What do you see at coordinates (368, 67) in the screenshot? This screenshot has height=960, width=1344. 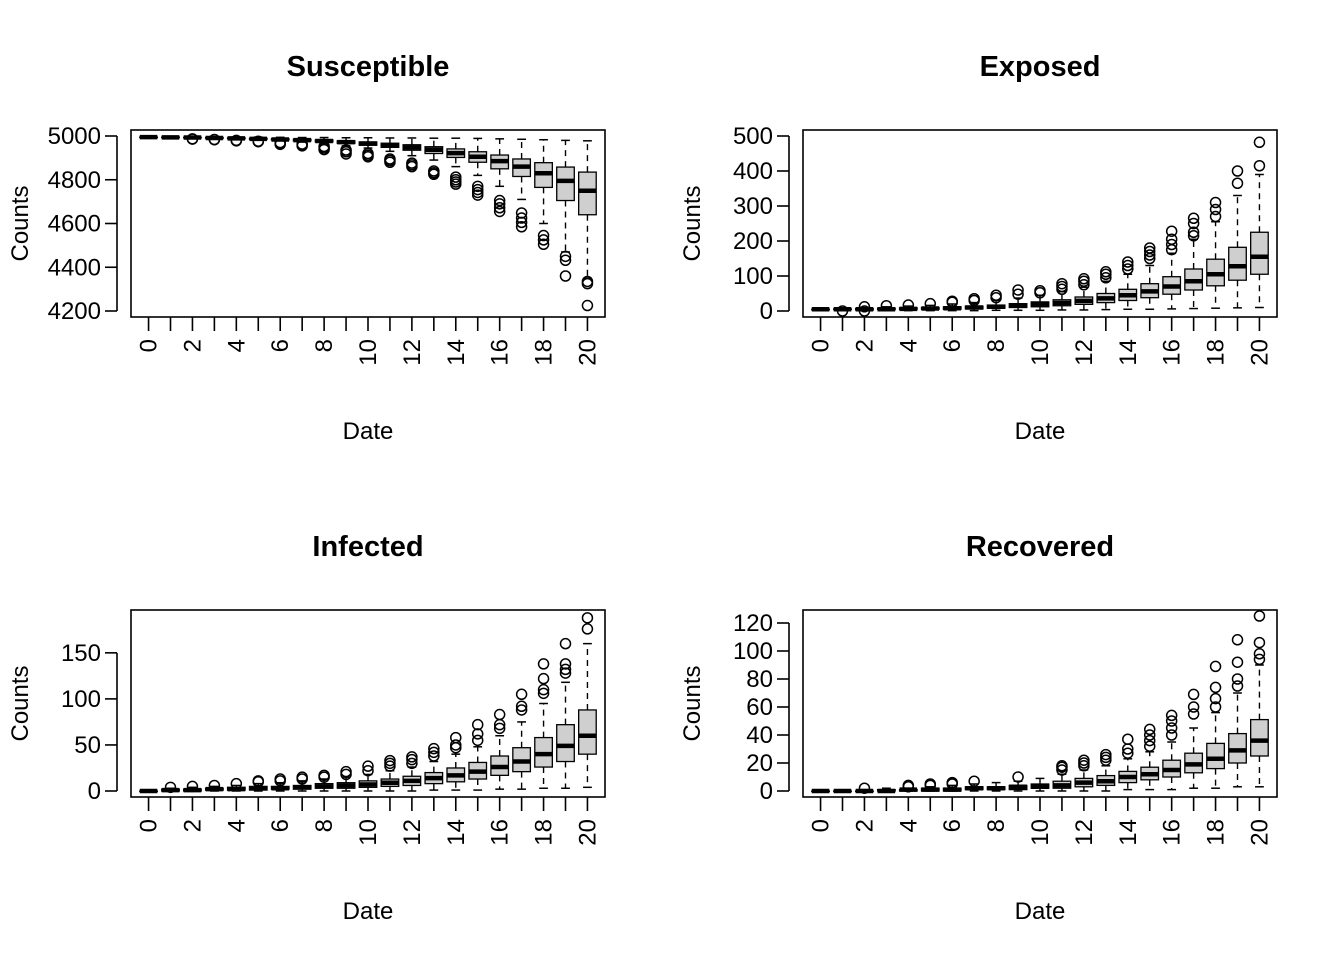 I see `chart-title: Susceptible` at bounding box center [368, 67].